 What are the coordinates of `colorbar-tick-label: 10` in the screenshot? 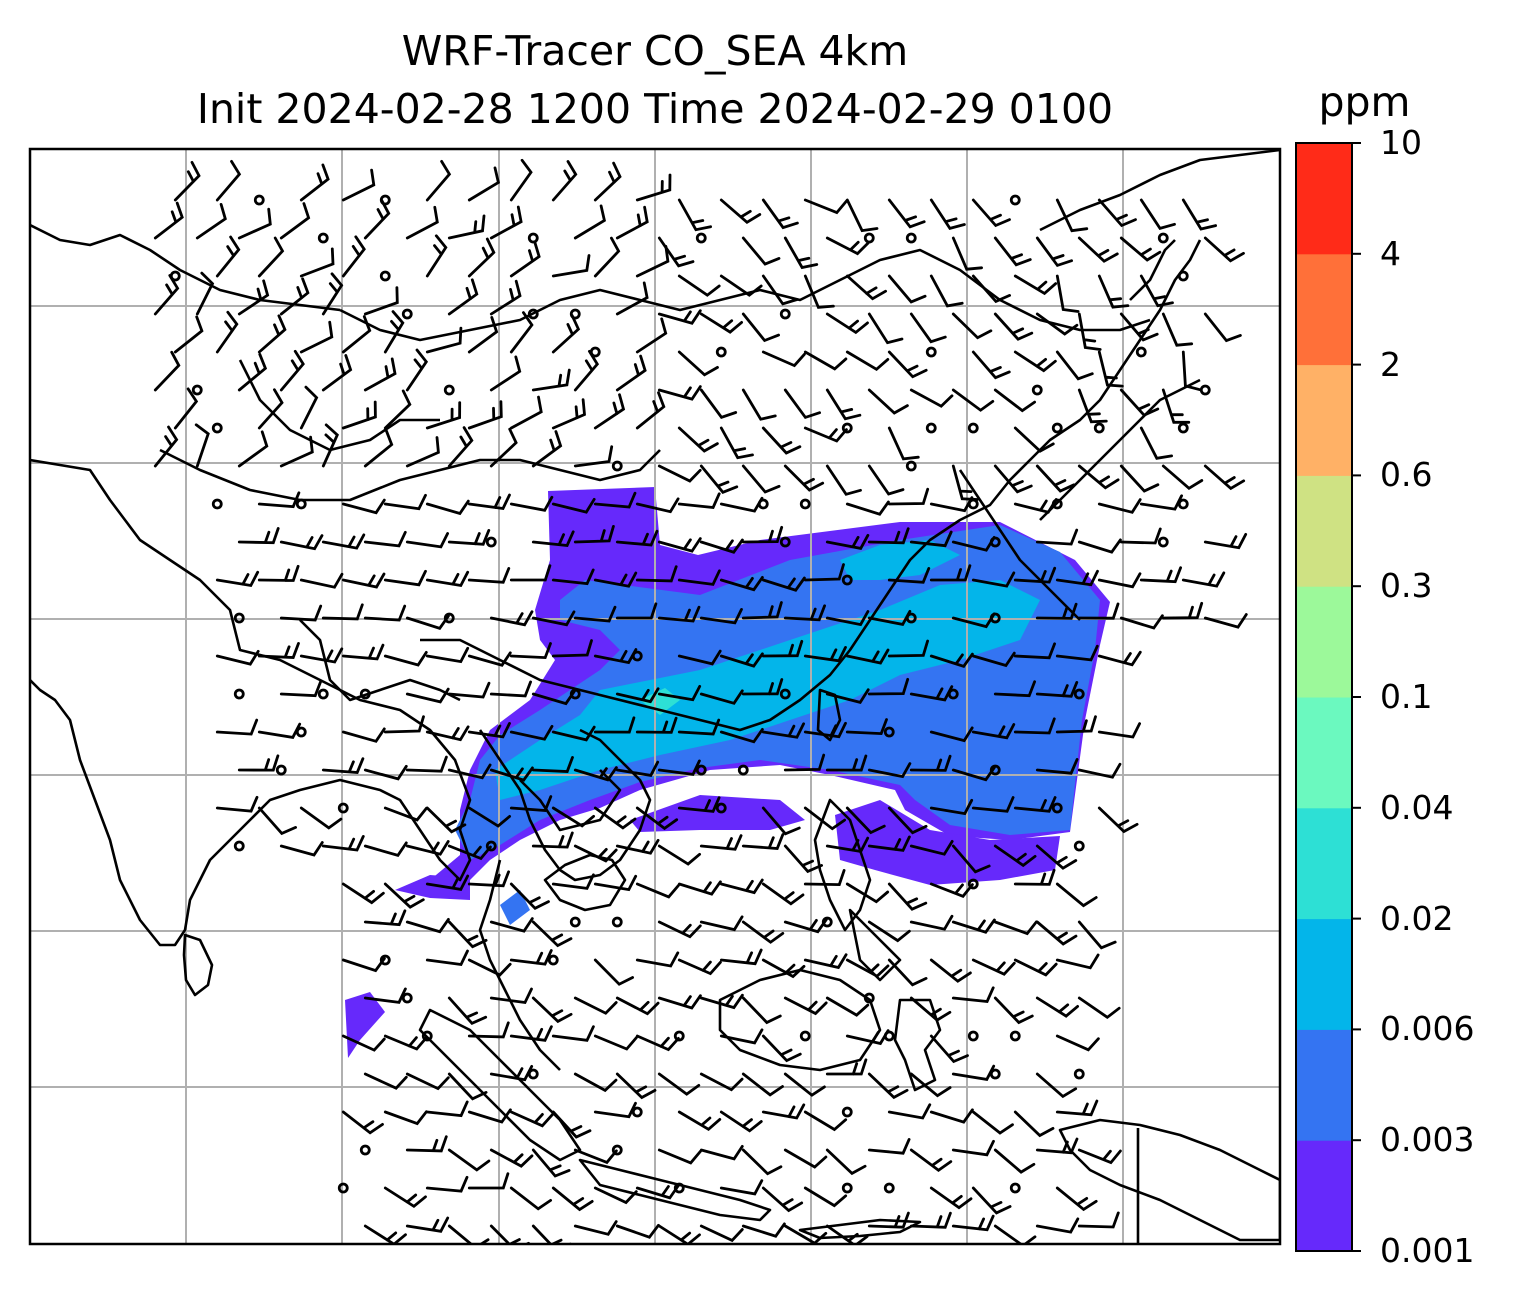 It's located at (1401, 142).